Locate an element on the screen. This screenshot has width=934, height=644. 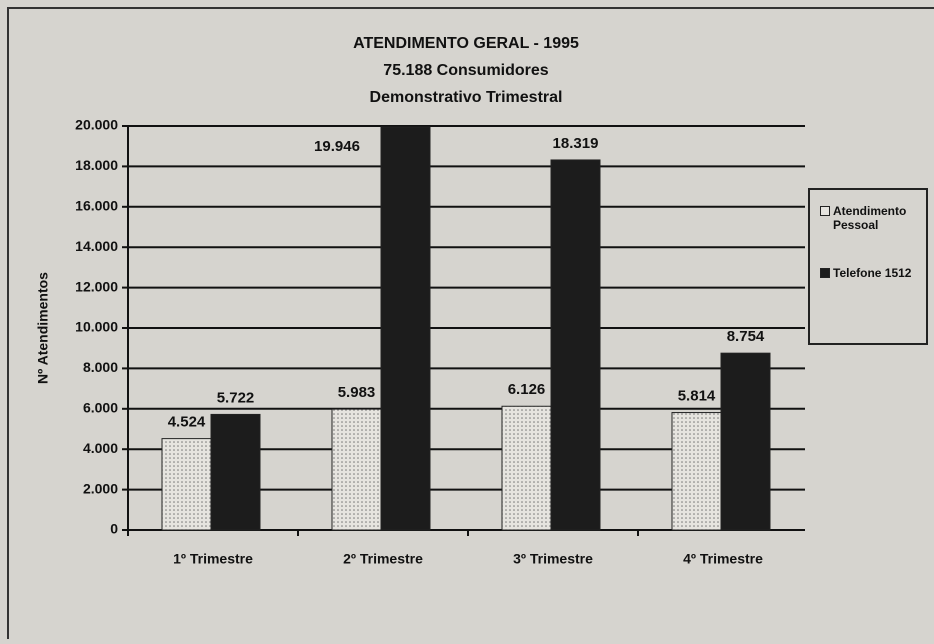
legend-item: Telefone 1512 is located at coordinates (871, 273).